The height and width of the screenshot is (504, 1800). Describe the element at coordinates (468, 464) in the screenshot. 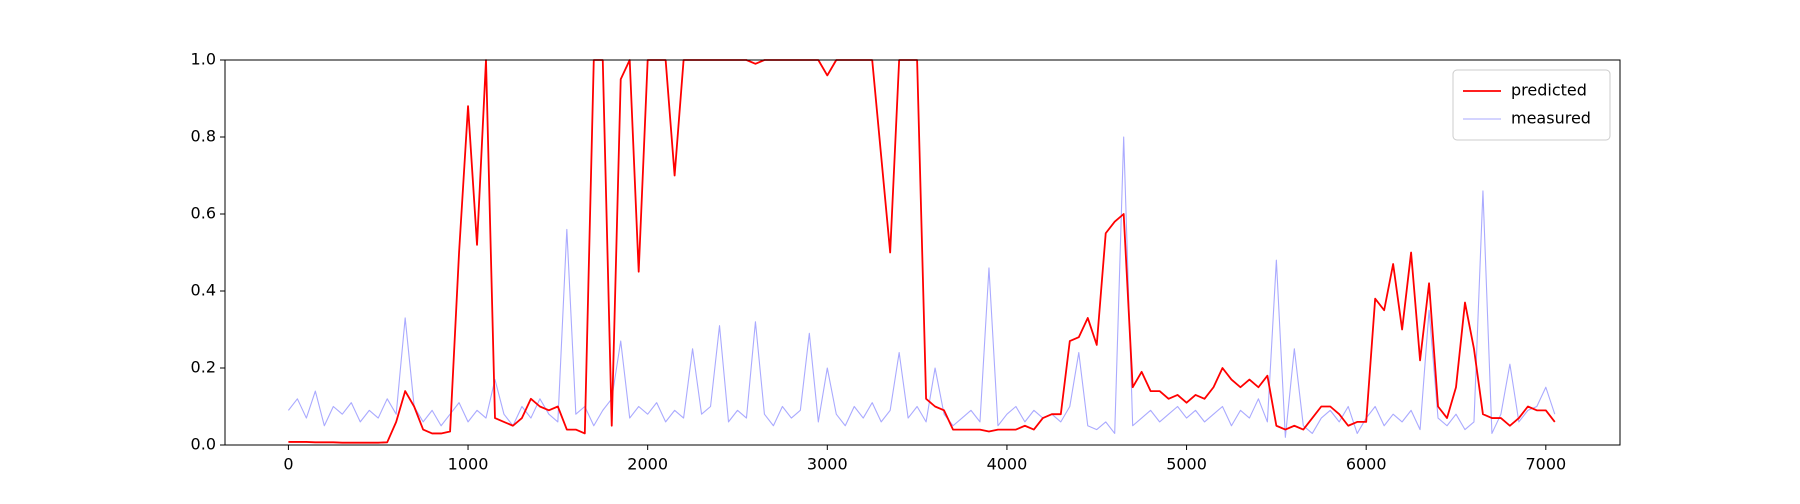

I see `x-tick-label: 1000` at that location.